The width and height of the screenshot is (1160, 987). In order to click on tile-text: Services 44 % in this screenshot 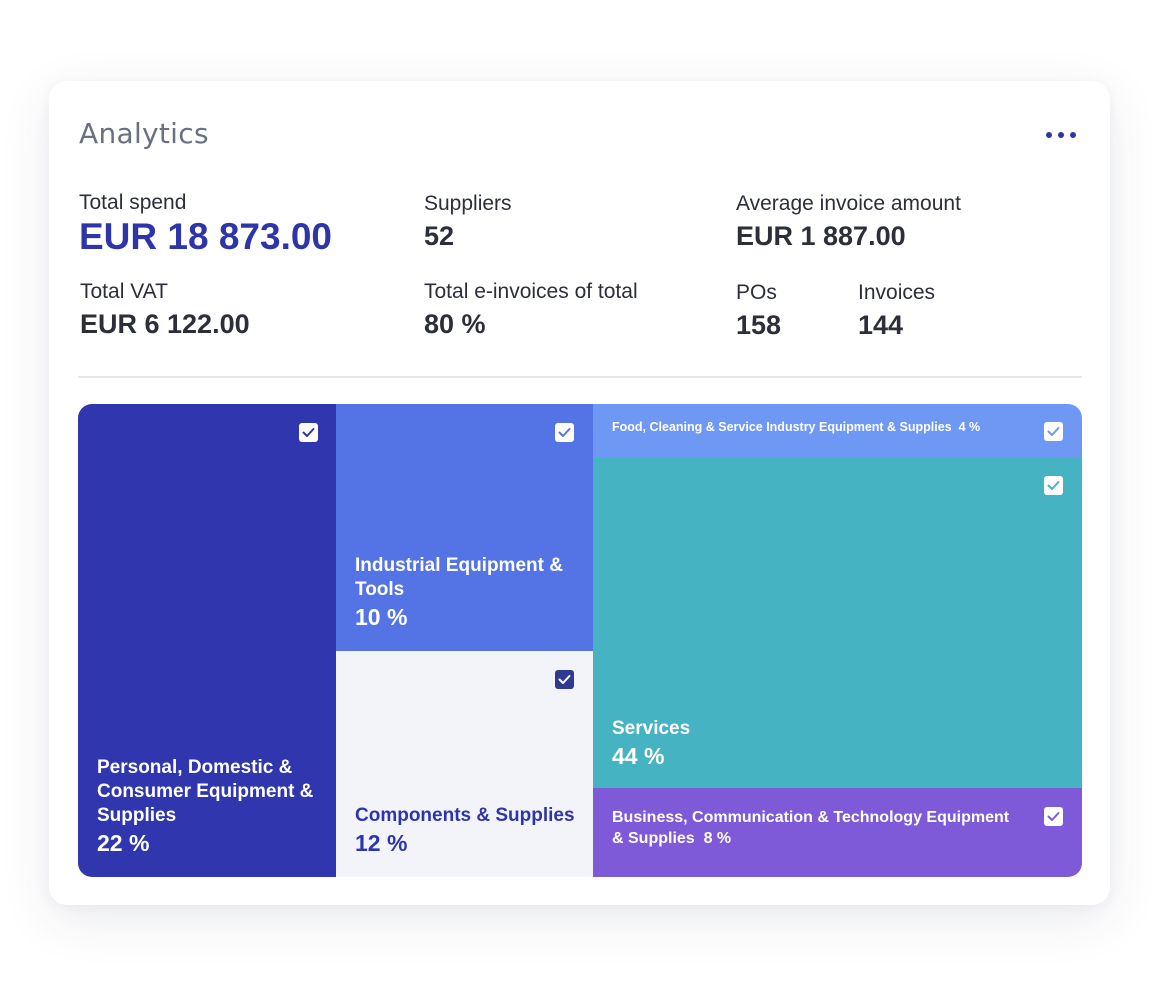, I will do `click(840, 742)`.